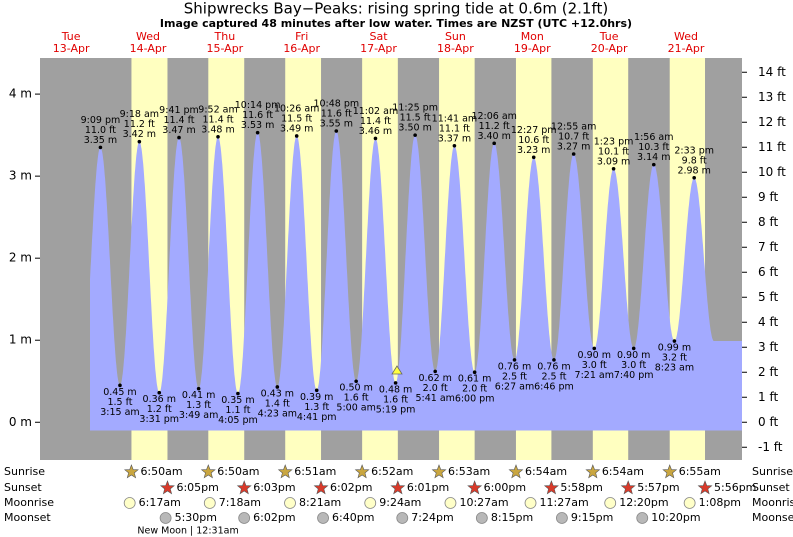 Image resolution: width=793 pixels, height=537 pixels. What do you see at coordinates (20, 422) in the screenshot?
I see `y-tick-label: 0 m` at bounding box center [20, 422].